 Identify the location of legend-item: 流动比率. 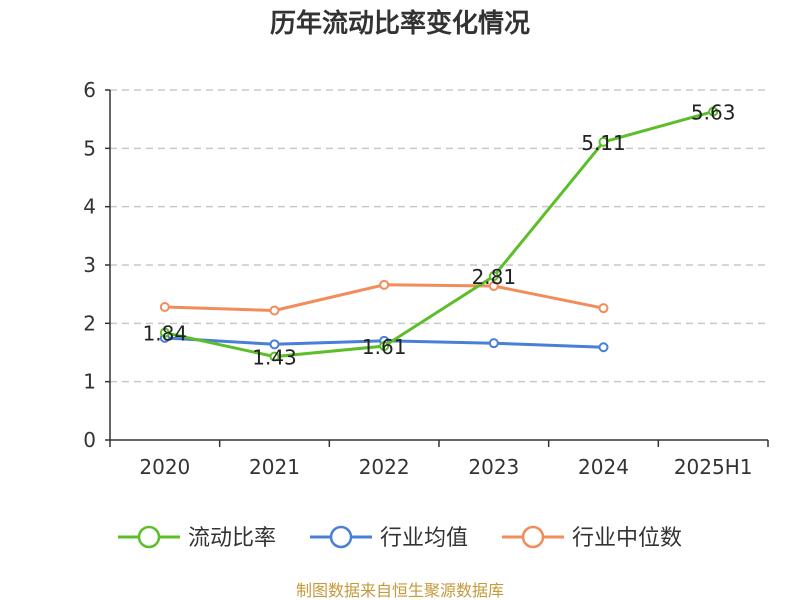
(197, 538).